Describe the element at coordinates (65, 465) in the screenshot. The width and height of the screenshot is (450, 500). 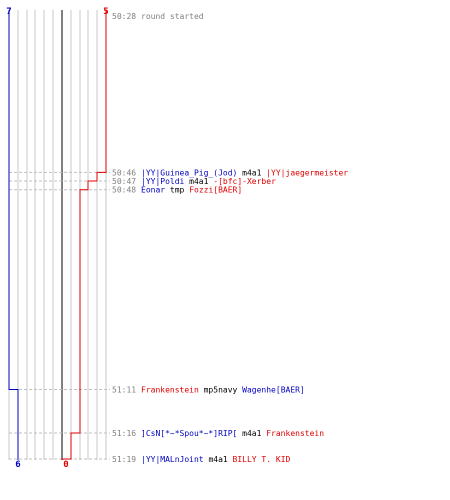
I see `team-b-end-count: 0` at that location.